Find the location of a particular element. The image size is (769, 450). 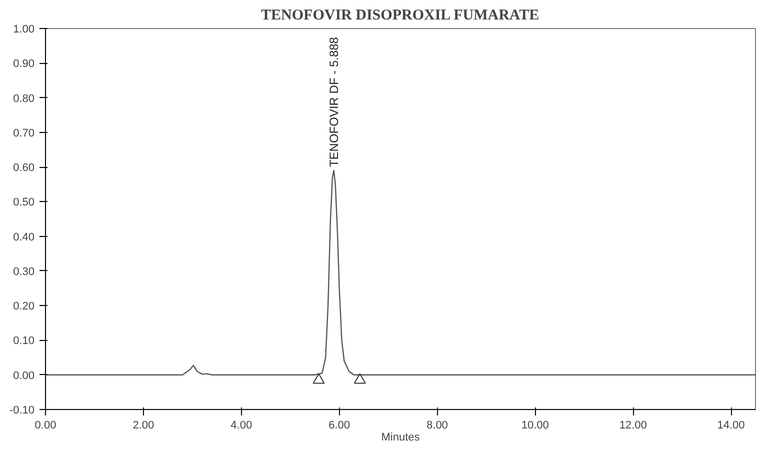

x-tick-label: 10.00 is located at coordinates (535, 426).